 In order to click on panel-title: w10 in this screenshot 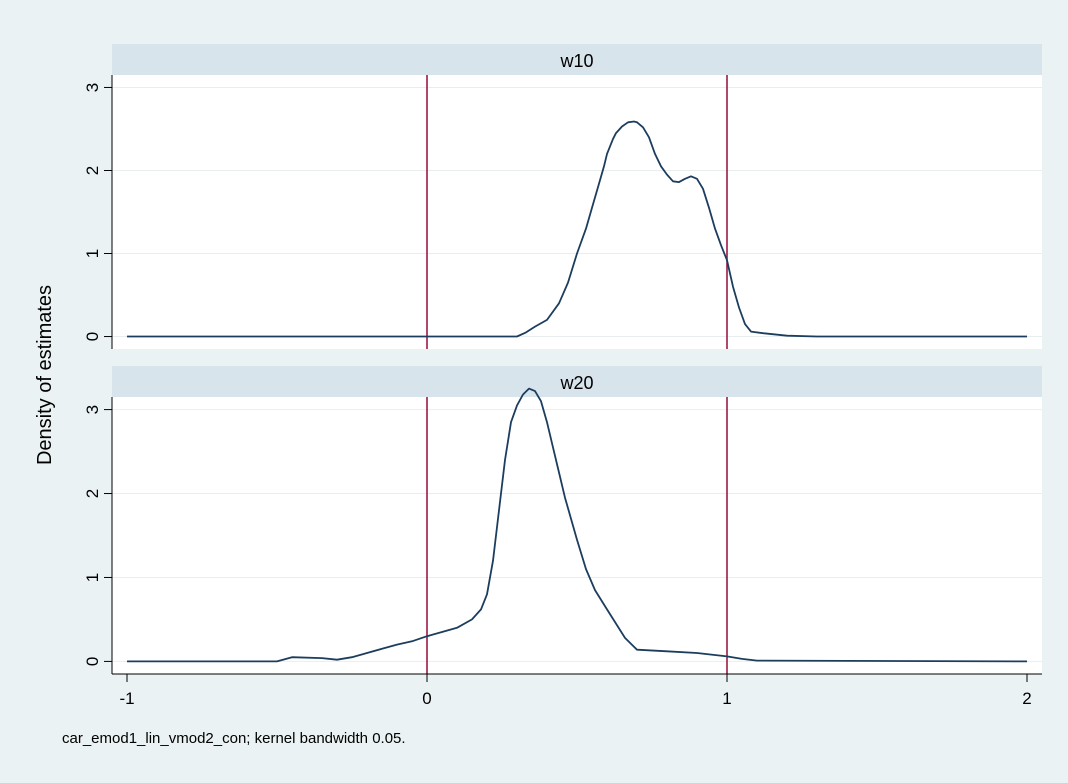, I will do `click(576, 61)`.